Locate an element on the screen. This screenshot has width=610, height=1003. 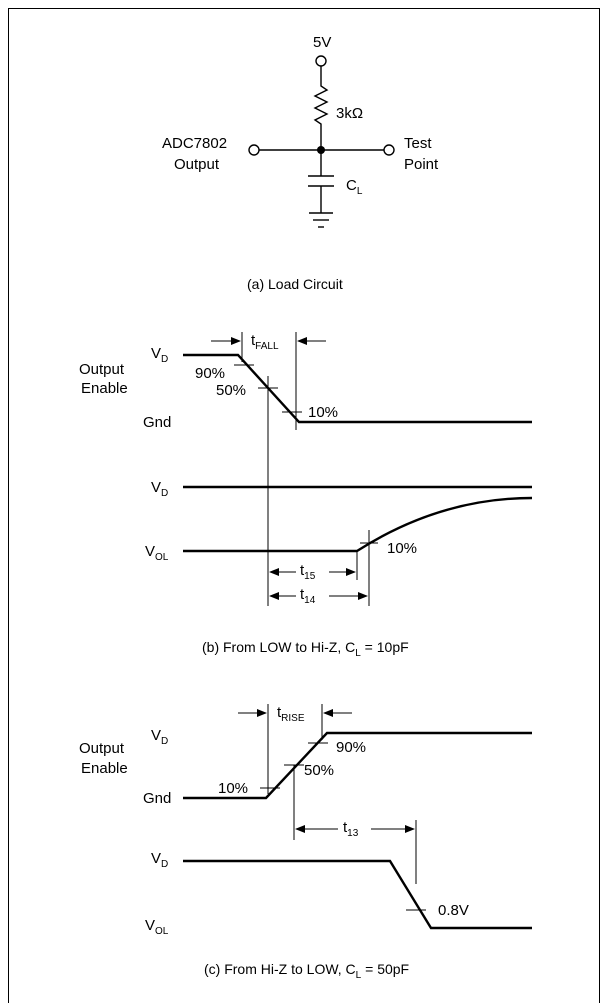
vd2-label-b: VD is located at coordinates (159, 489).